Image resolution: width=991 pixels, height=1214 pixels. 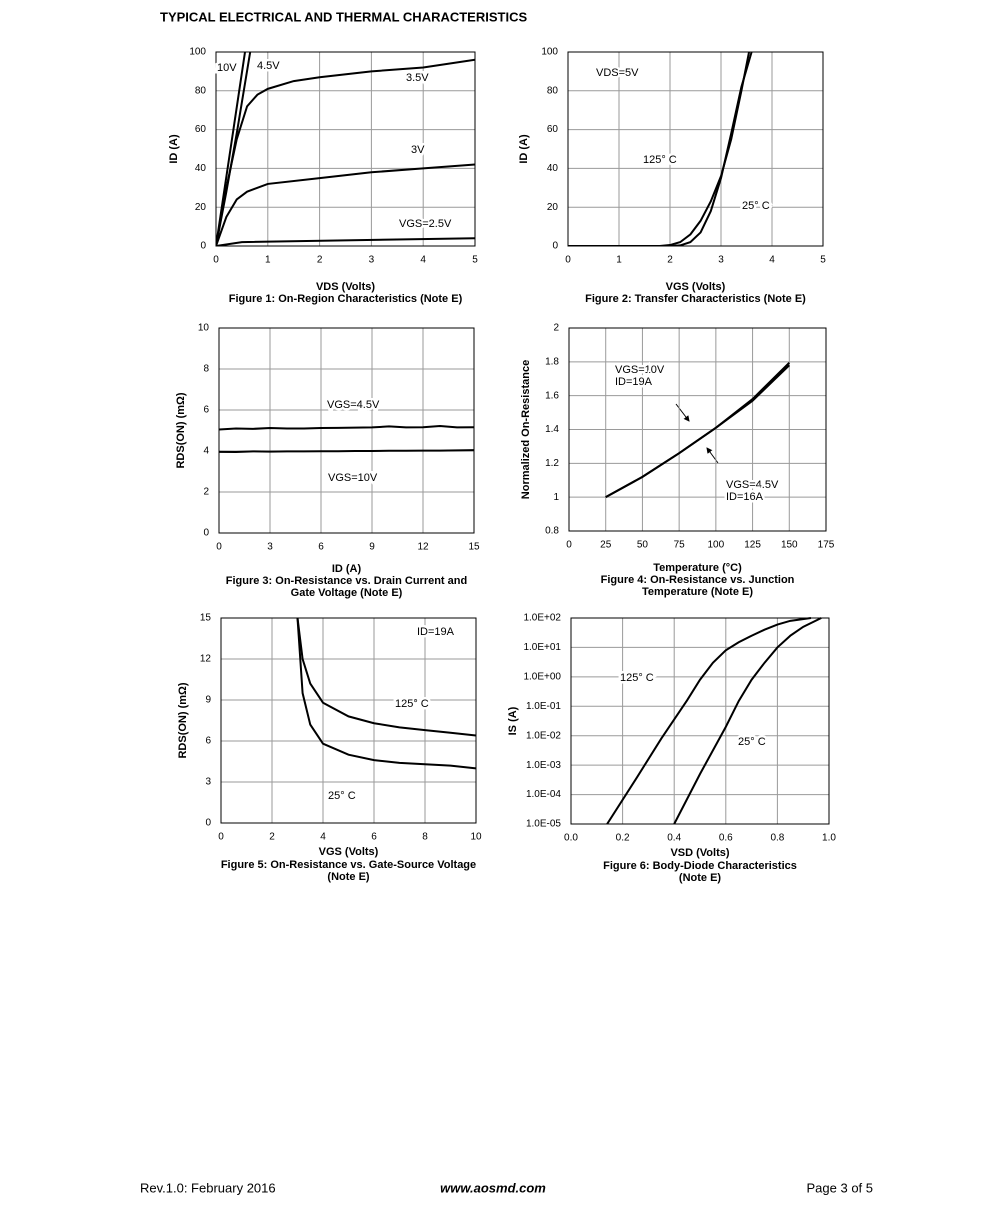 What do you see at coordinates (543, 794) in the screenshot?
I see `y-tick-label: 1.0E-04` at bounding box center [543, 794].